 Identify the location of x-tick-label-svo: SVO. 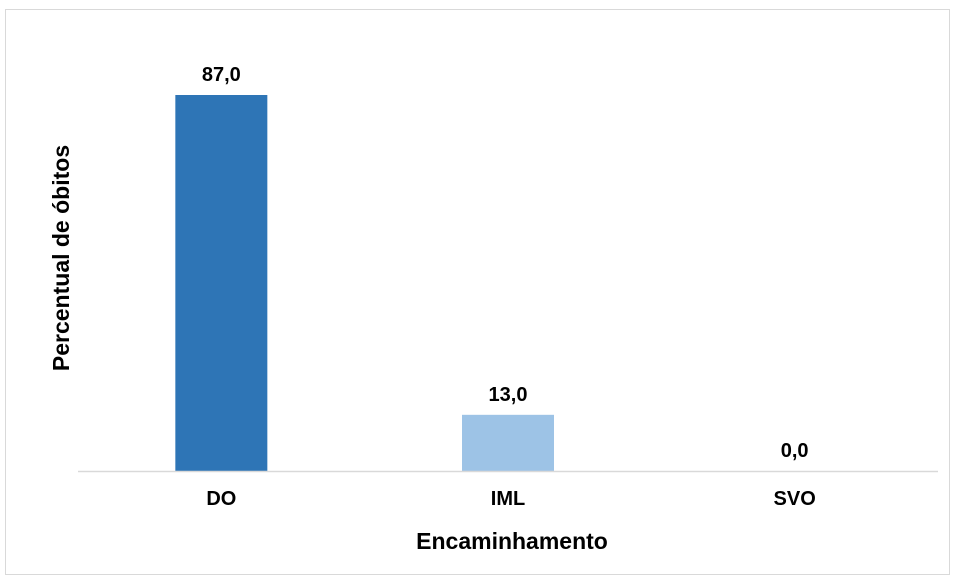
(795, 499).